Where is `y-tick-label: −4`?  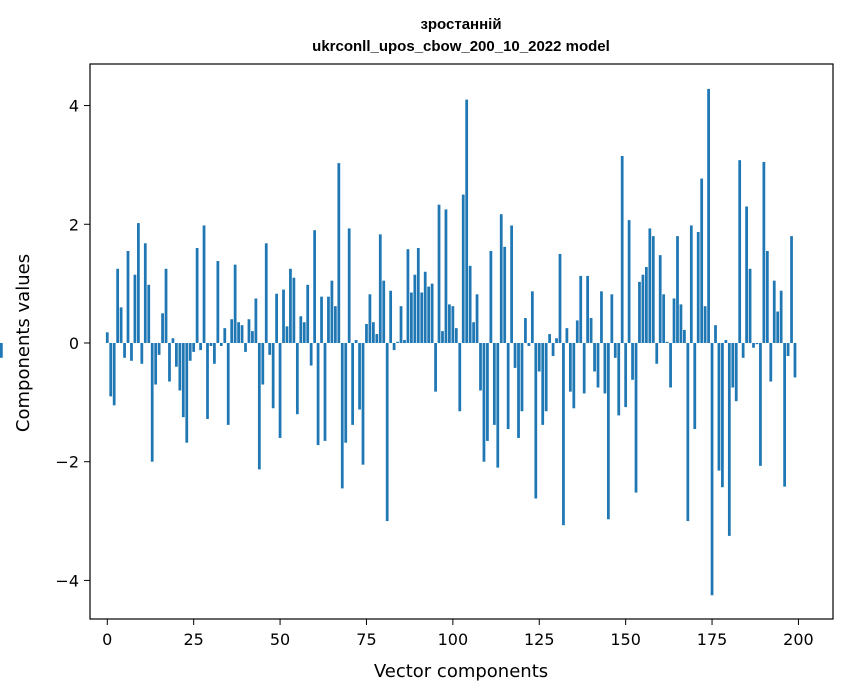
y-tick-label: −4 is located at coordinates (67, 580).